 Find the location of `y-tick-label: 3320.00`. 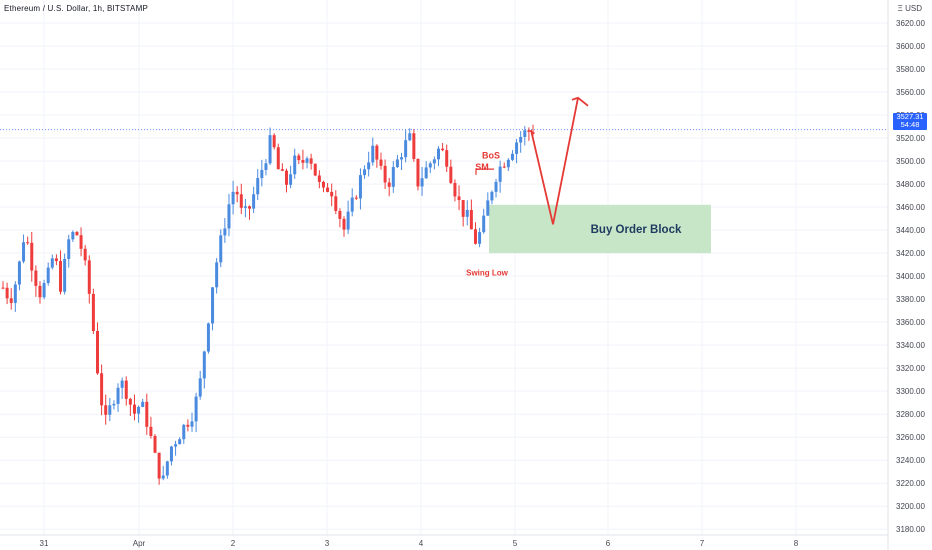

y-tick-label: 3320.00 is located at coordinates (910, 368).